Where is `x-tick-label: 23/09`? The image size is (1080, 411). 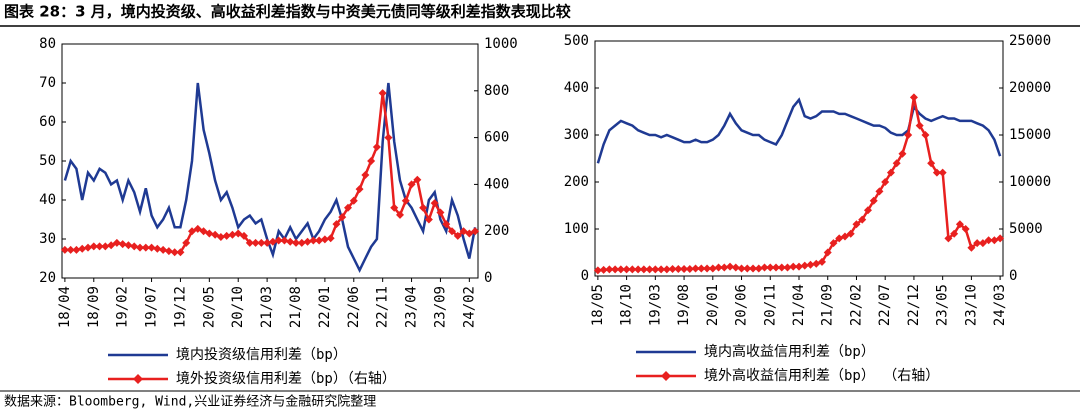
x-tick-label: 23/09 is located at coordinates (440, 307).